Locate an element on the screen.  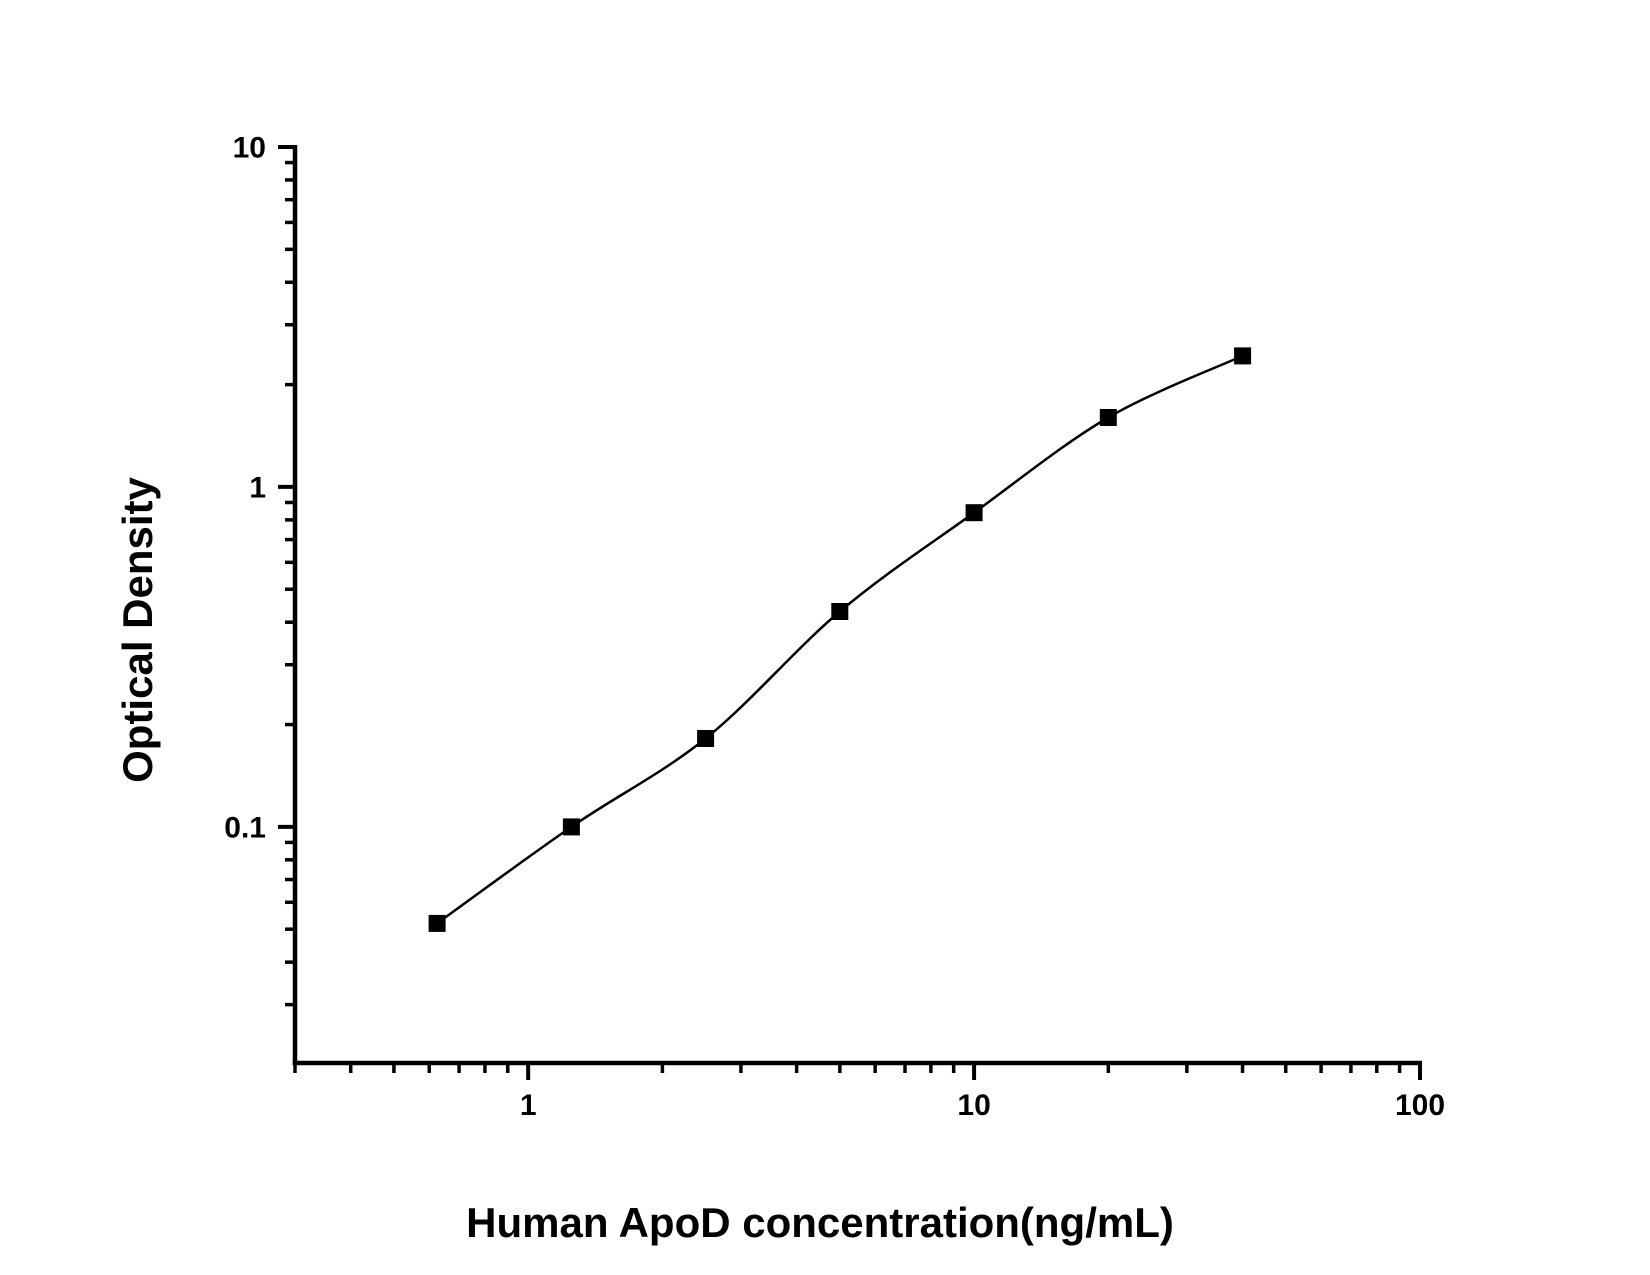
y-tick-label: 10 is located at coordinates (249, 148).